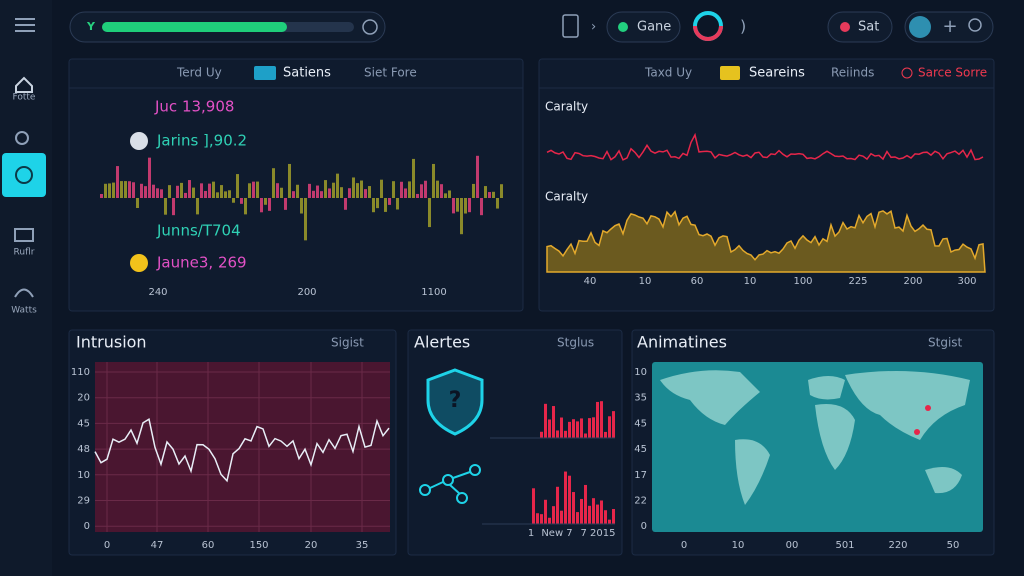 The image size is (1024, 576). Describe the element at coordinates (920, 27) in the screenshot. I see `globe-icon` at that location.